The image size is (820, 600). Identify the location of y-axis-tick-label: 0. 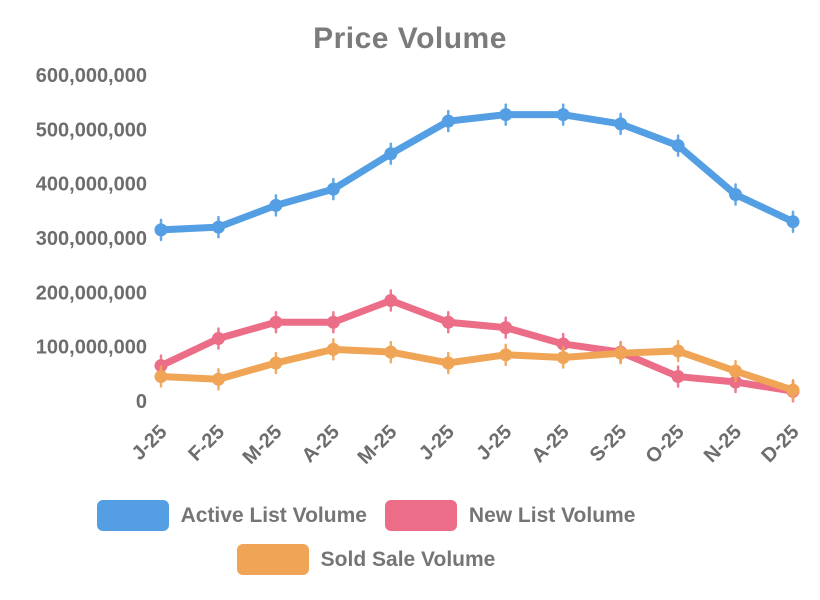
(141, 402).